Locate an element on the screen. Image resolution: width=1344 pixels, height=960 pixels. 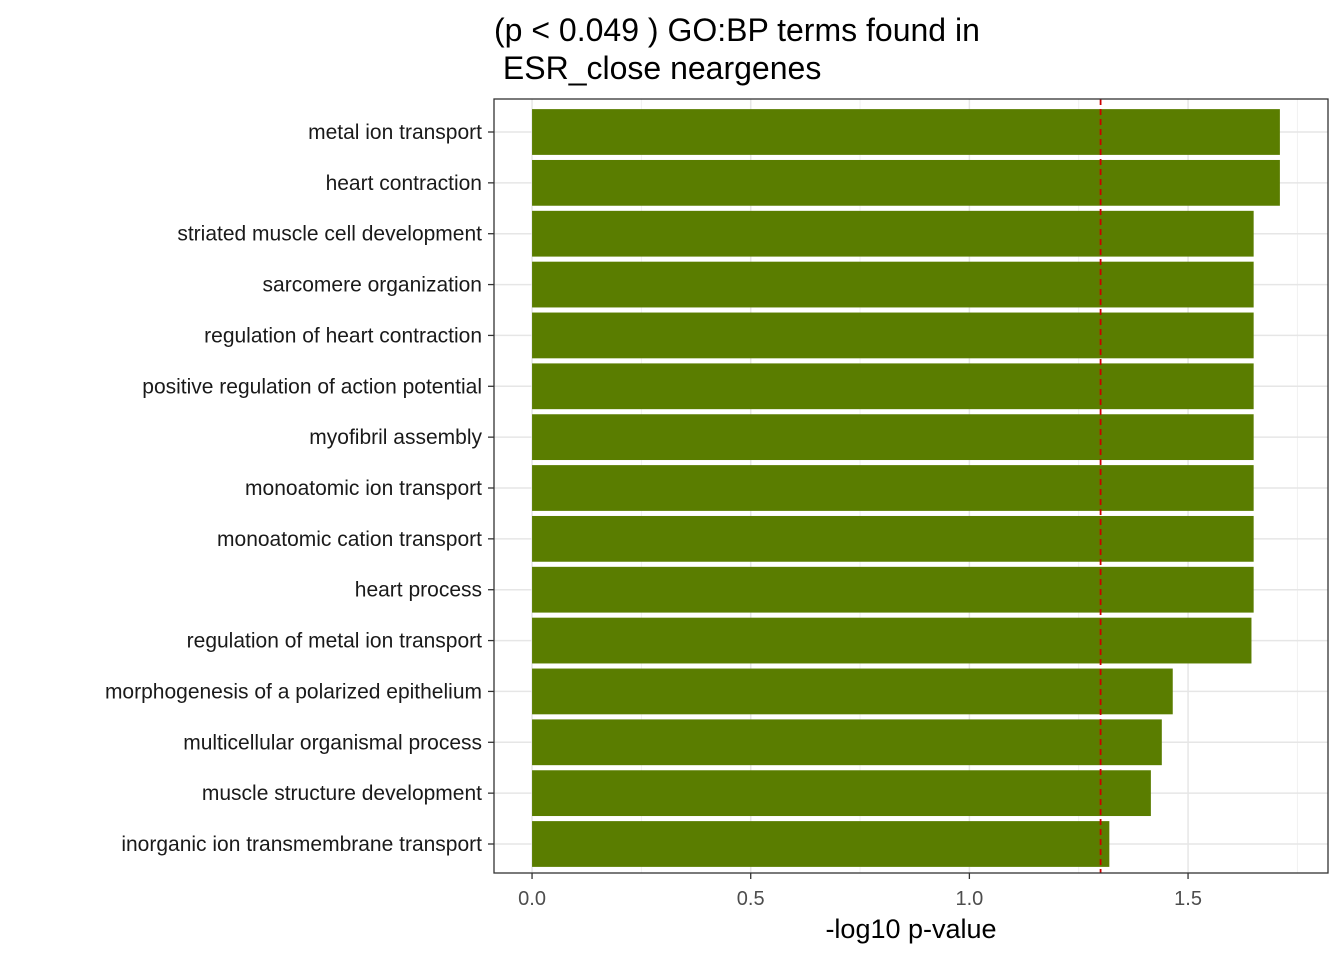
x-tick-label: 1.5 is located at coordinates (1188, 899).